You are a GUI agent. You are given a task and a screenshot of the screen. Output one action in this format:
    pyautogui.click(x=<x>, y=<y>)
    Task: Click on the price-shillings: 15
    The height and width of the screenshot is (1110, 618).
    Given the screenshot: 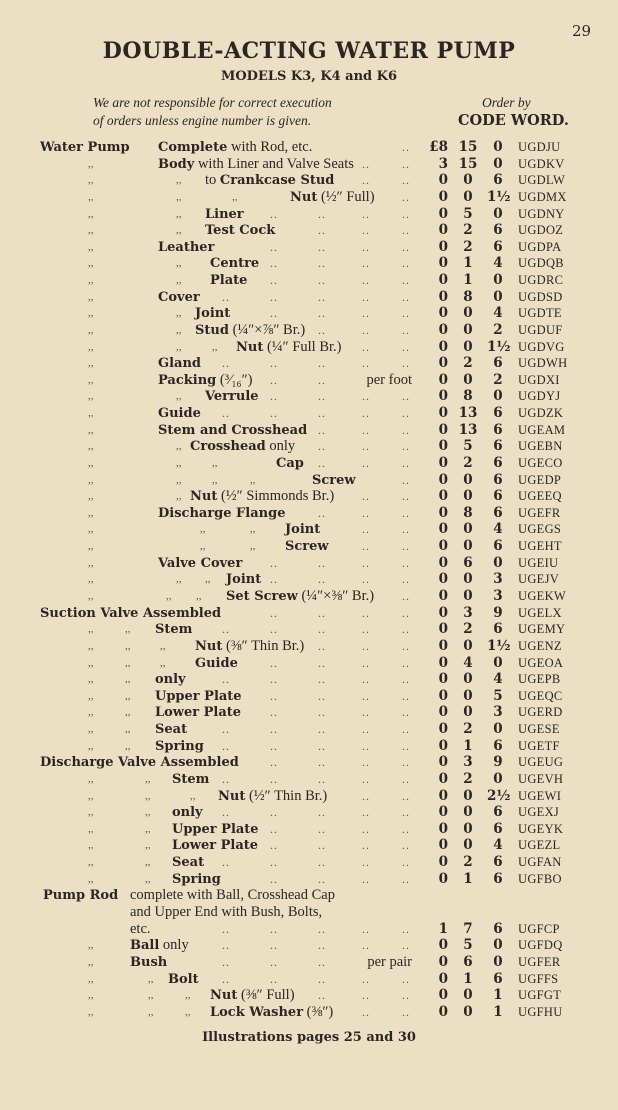 What is the action you would take?
    pyautogui.click(x=468, y=147)
    